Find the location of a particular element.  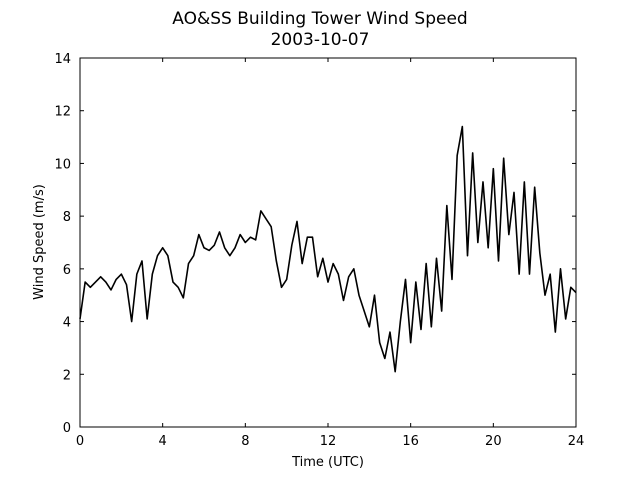

y-tick-label: 12 is located at coordinates (62, 112).